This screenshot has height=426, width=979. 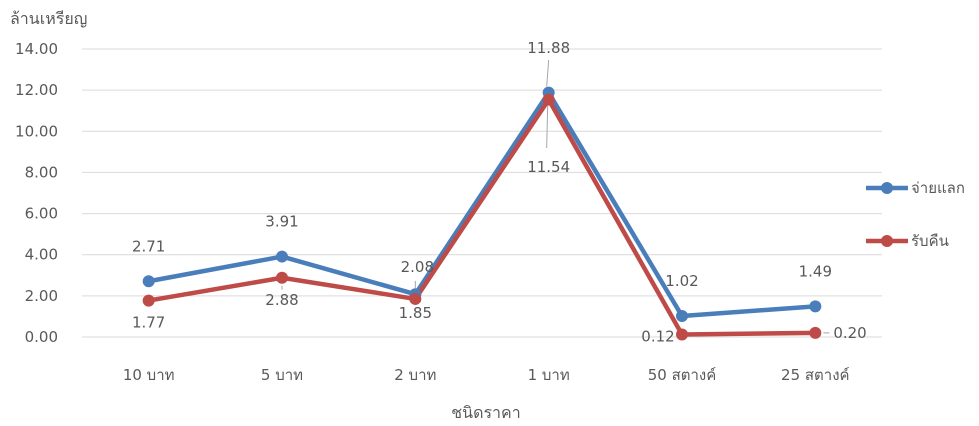 I want to click on data-label: 1.02, so click(x=681, y=281).